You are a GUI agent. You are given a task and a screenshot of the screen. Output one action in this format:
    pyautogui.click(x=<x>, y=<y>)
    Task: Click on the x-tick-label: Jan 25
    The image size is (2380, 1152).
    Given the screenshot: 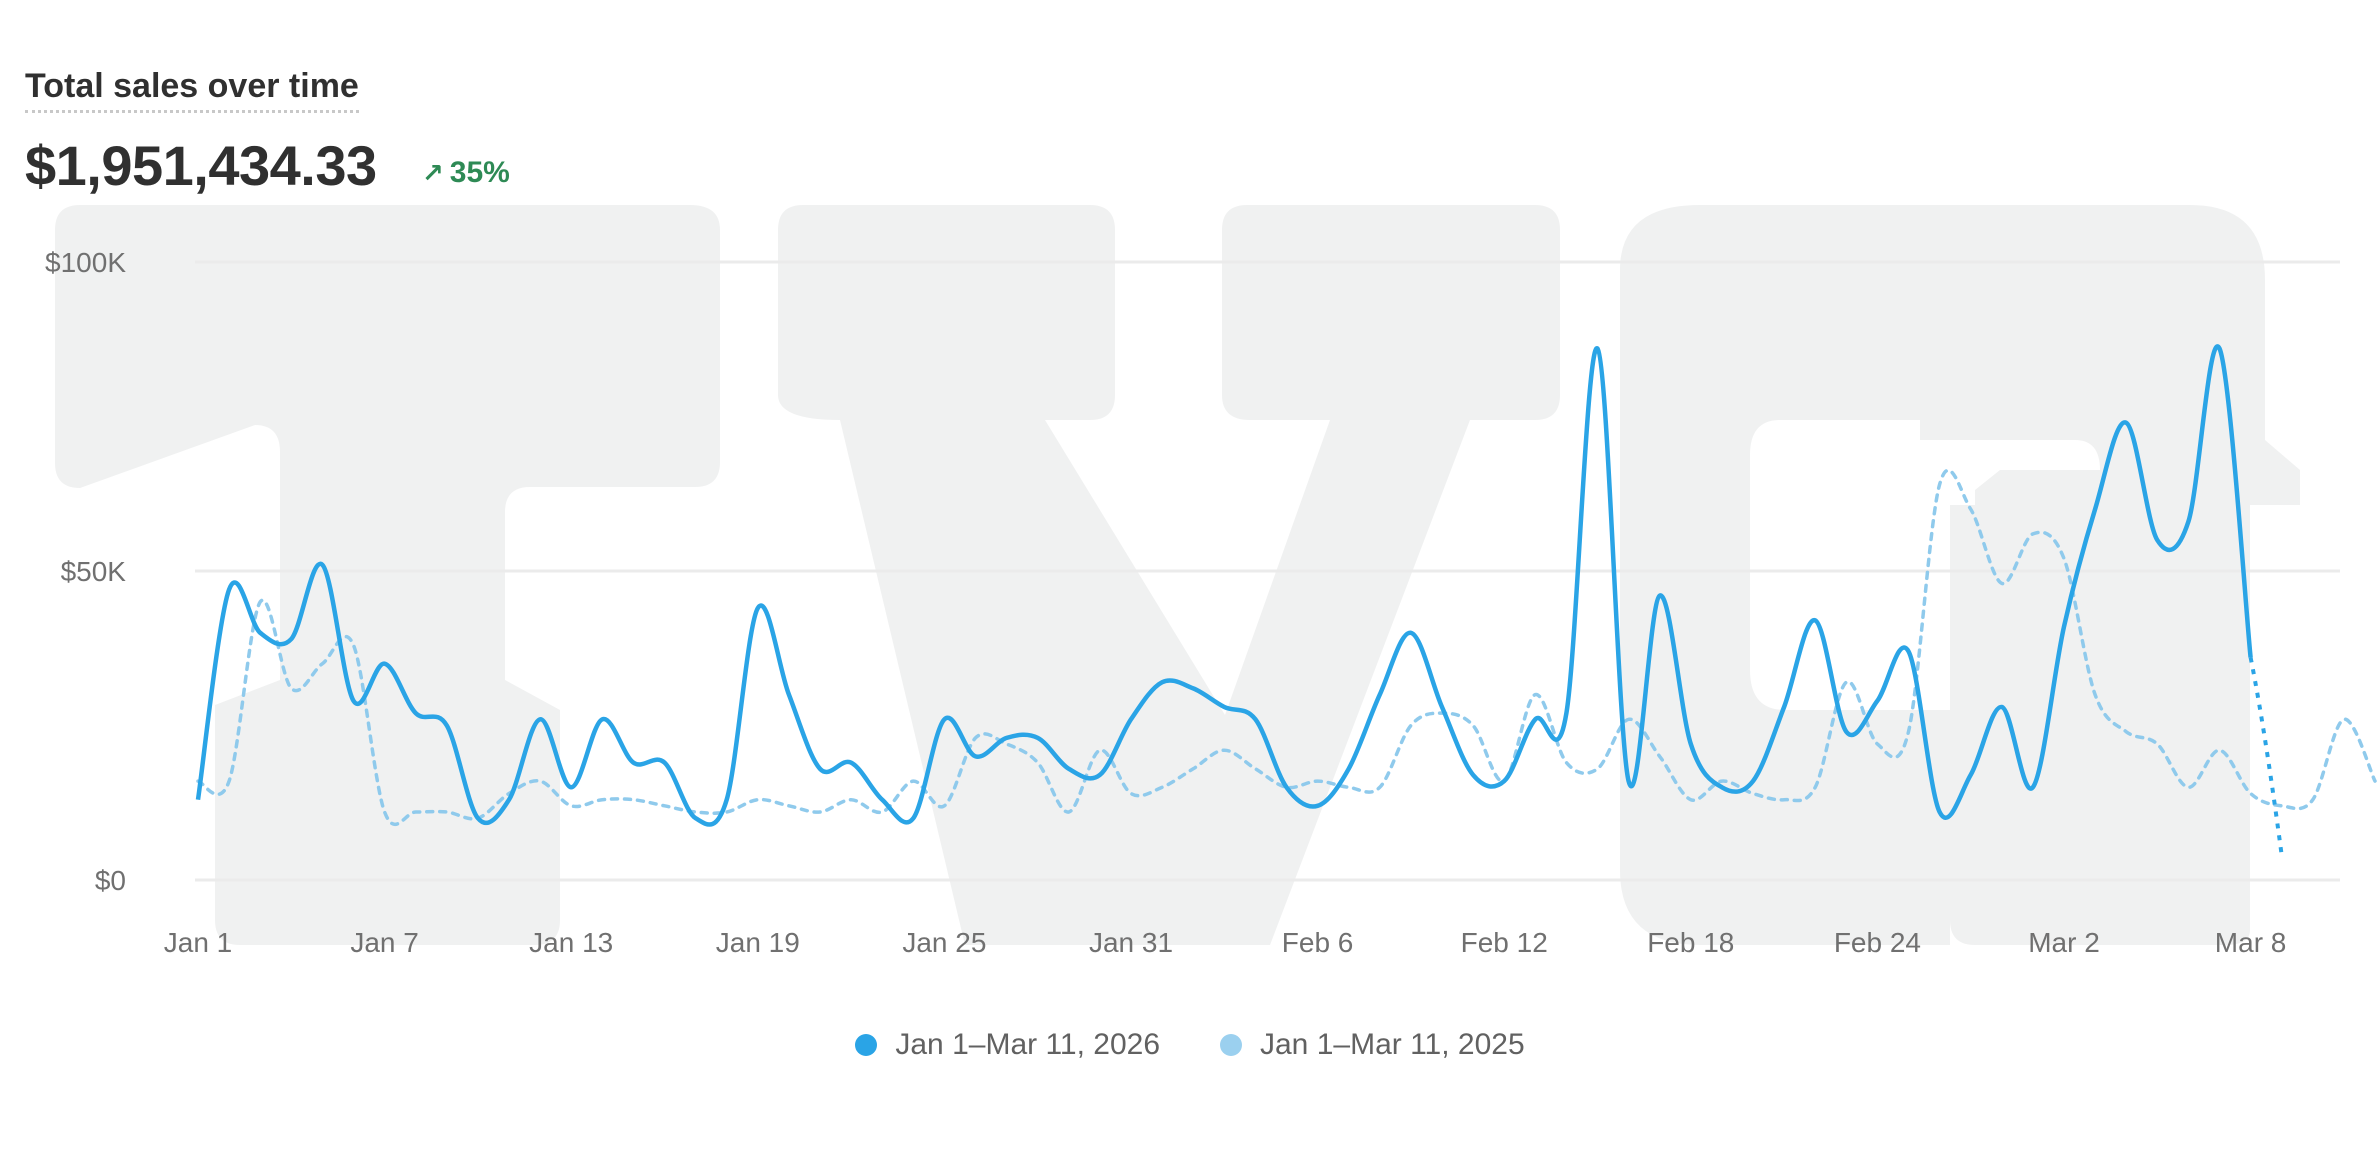 What is the action you would take?
    pyautogui.click(x=944, y=942)
    